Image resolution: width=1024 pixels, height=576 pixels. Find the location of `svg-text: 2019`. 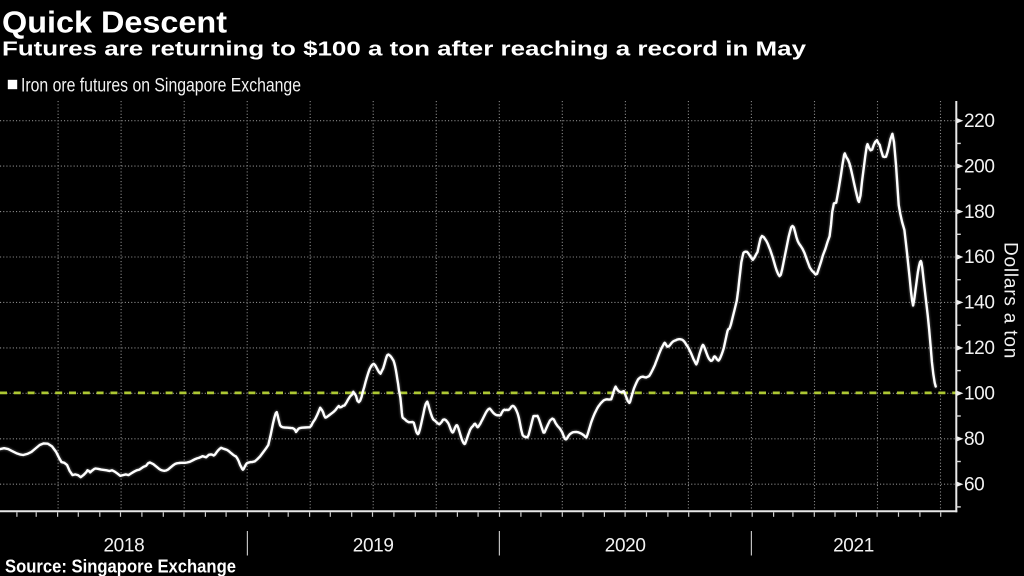

svg-text: 2019 is located at coordinates (373, 546).